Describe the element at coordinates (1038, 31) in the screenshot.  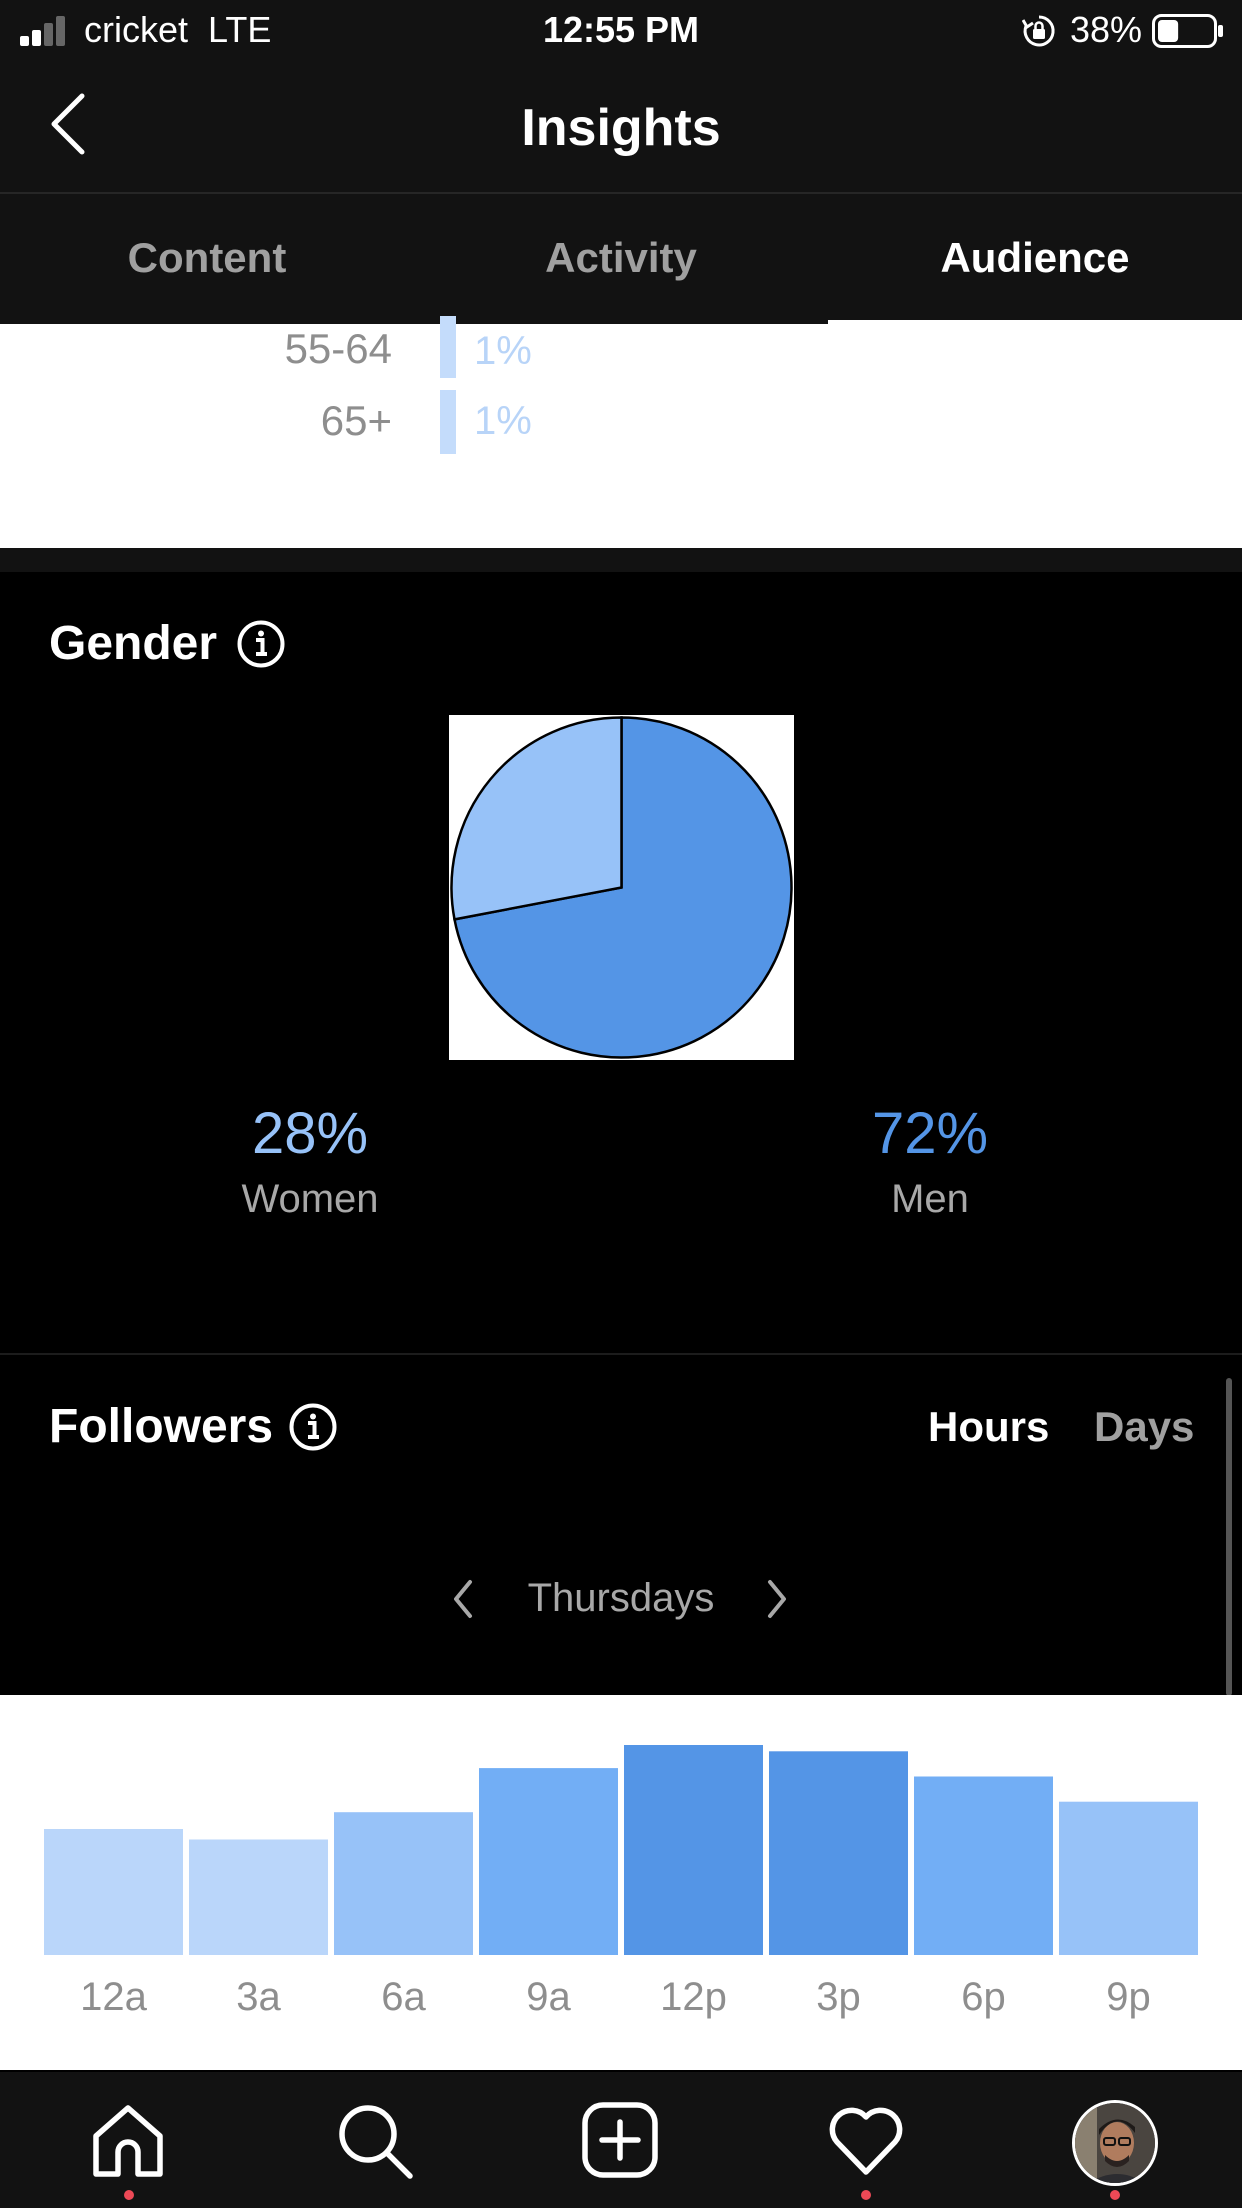
I see `rotation-lock-icon` at that location.